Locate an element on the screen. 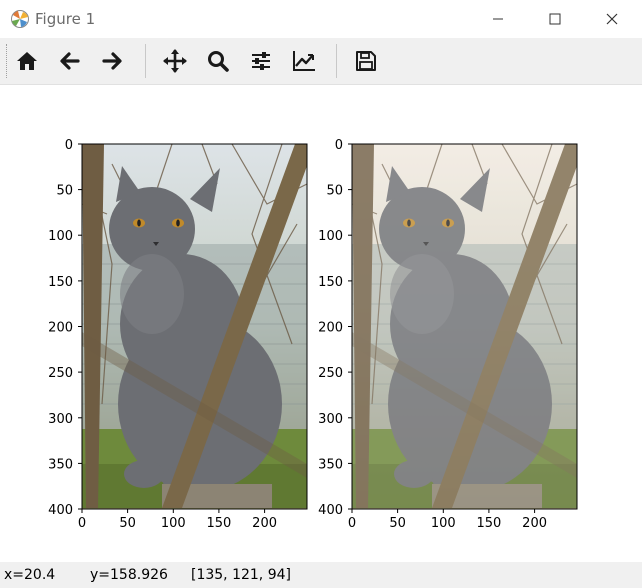 The width and height of the screenshot is (642, 588). maximize-button is located at coordinates (555, 19).